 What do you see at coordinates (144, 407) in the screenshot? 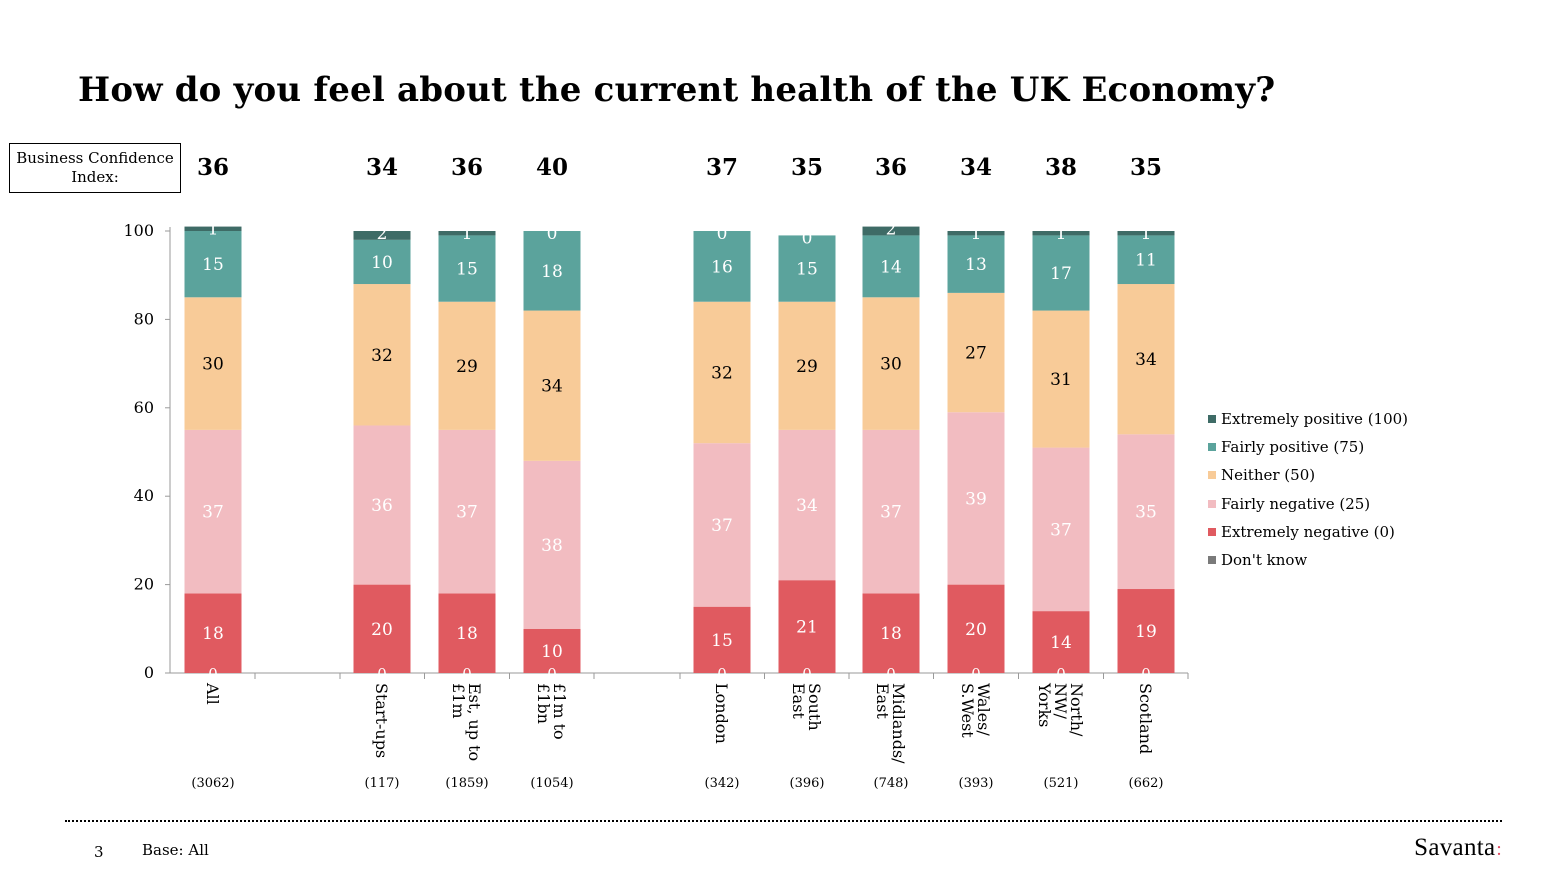
I see `y-tick-label: 60` at bounding box center [144, 407].